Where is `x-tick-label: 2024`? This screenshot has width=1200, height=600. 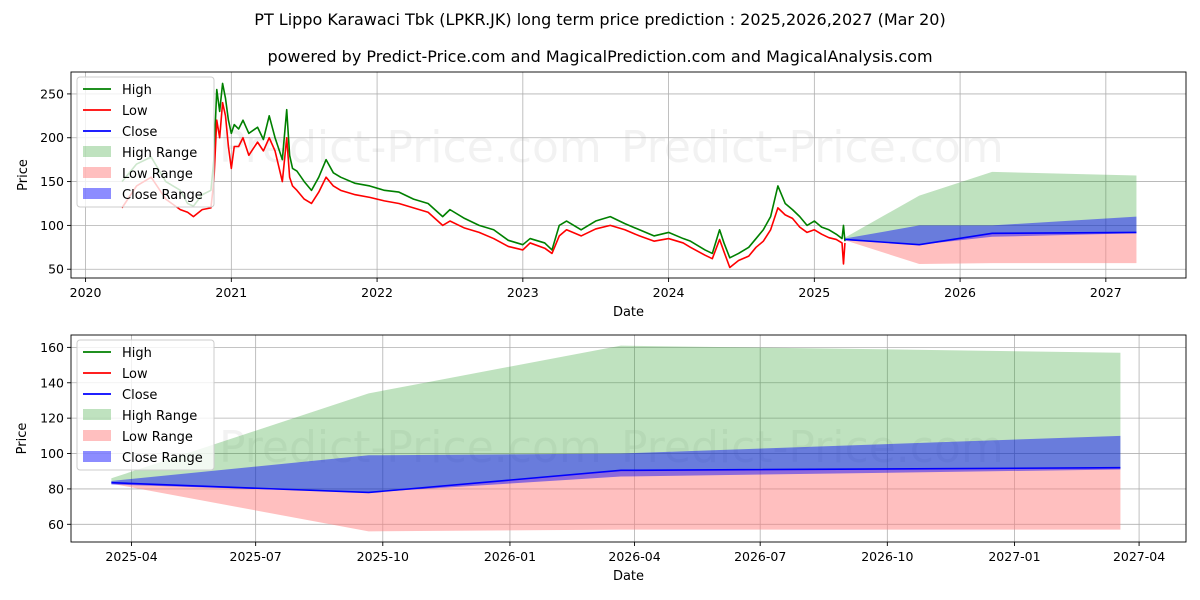
x-tick-label: 2024 is located at coordinates (669, 292).